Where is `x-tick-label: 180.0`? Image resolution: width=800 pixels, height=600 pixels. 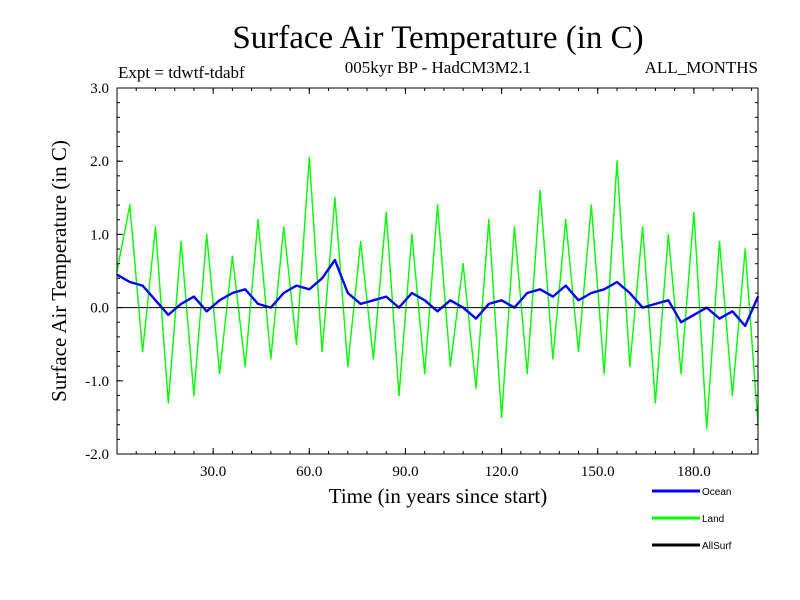 x-tick-label: 180.0 is located at coordinates (694, 472).